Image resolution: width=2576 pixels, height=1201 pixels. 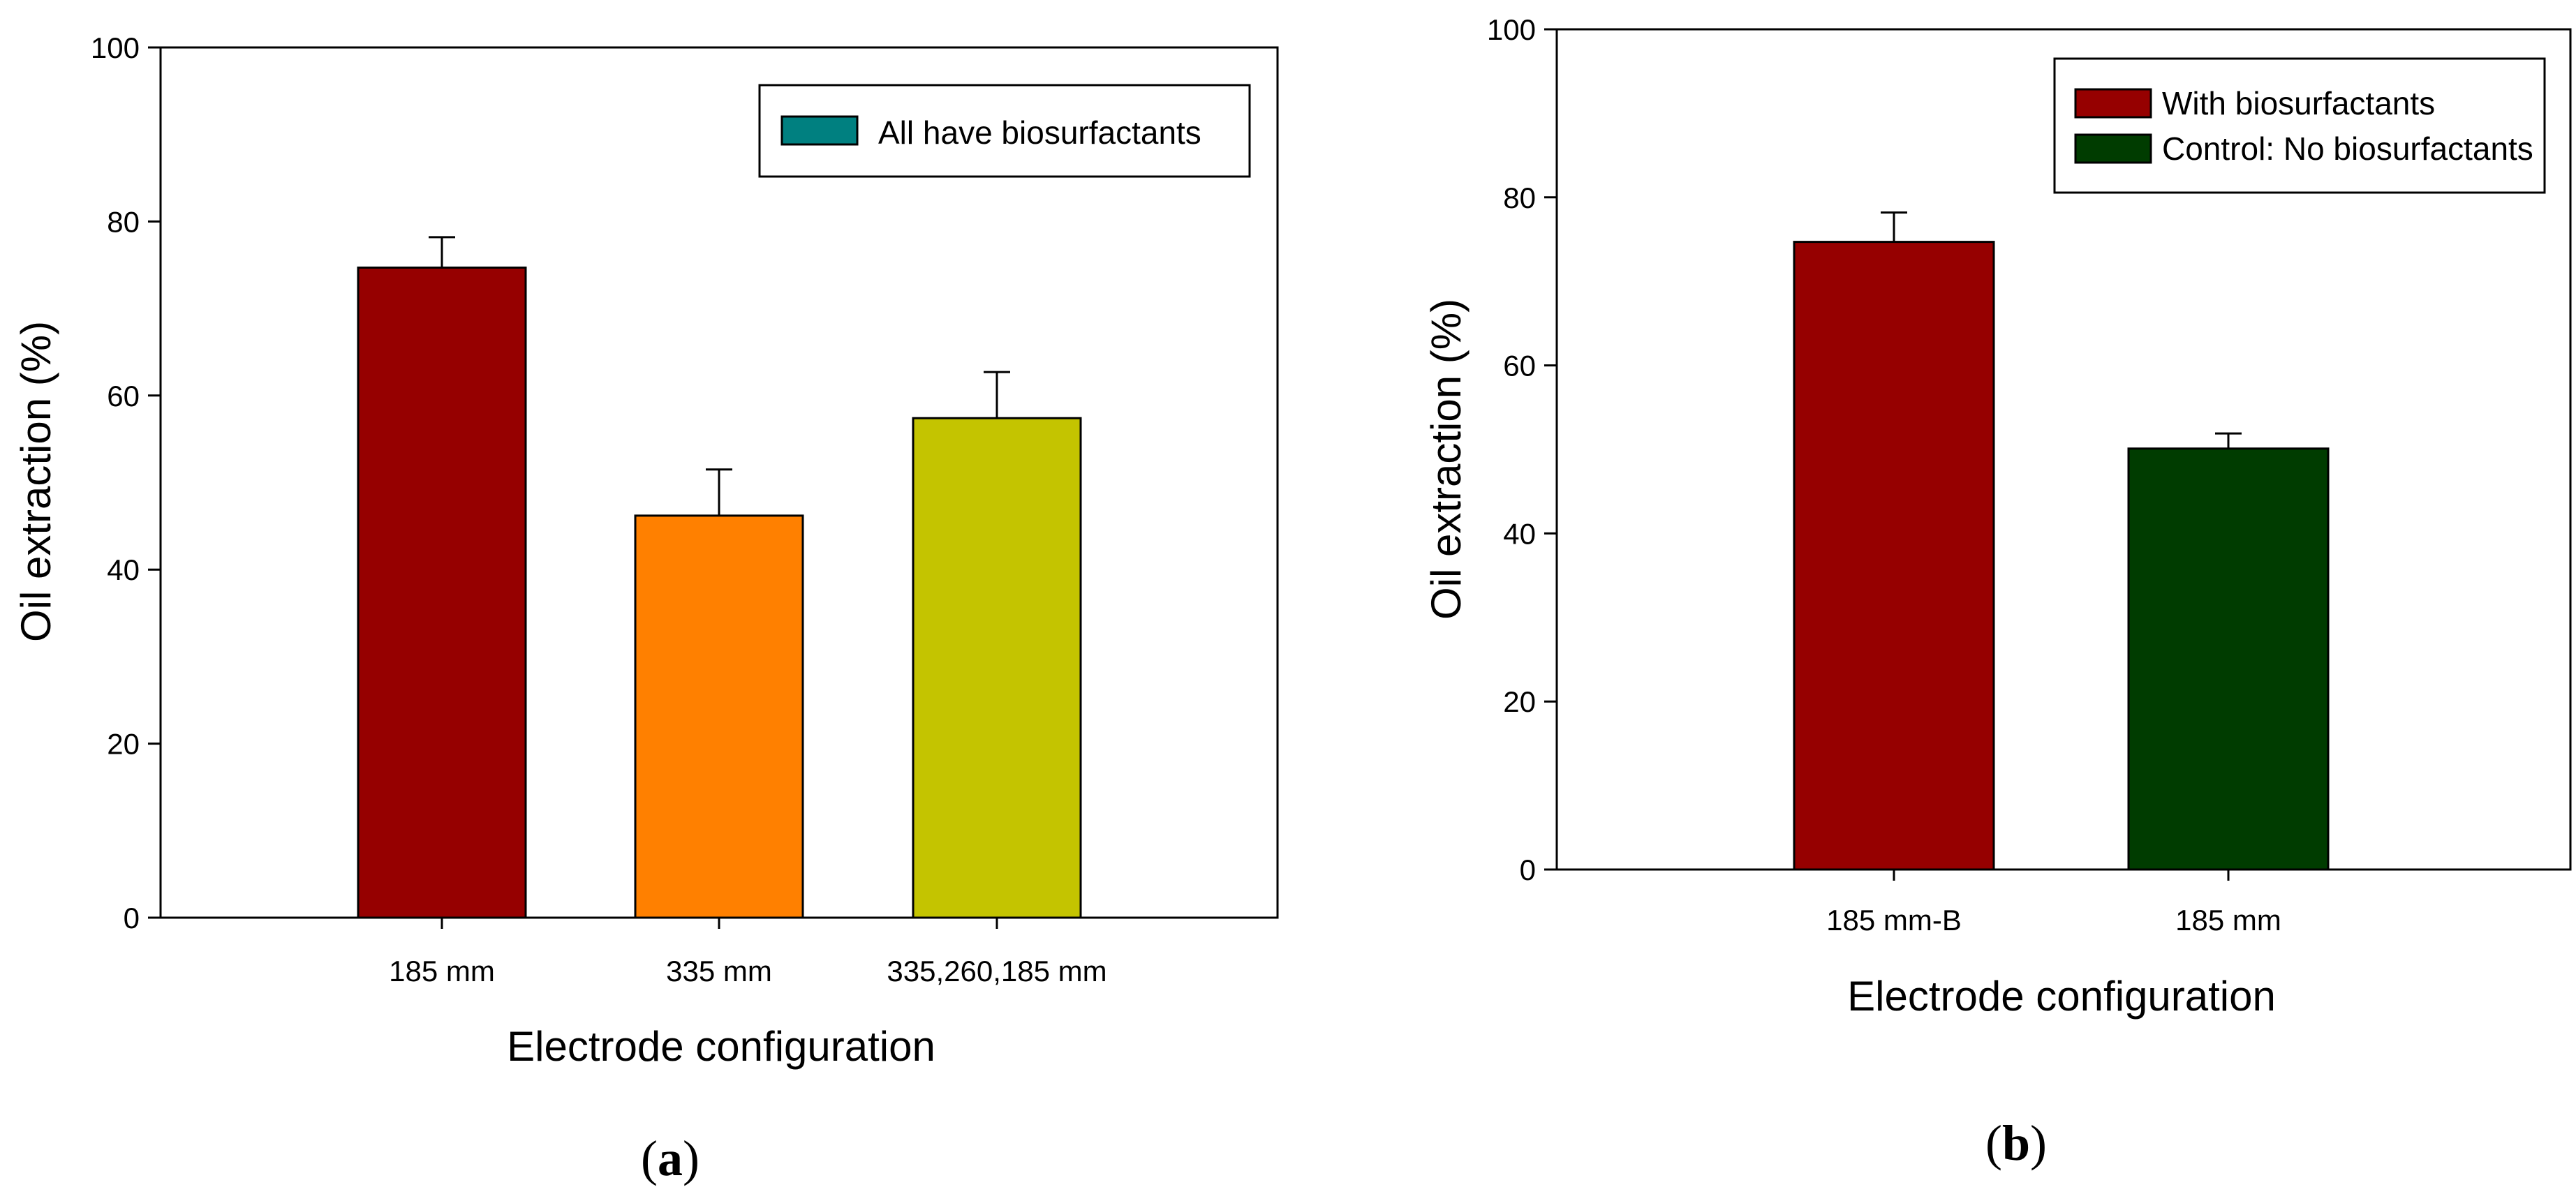 What do you see at coordinates (1522, 449) in the screenshot?
I see `y-ticks-b: 0 20 40 60 80 100` at bounding box center [1522, 449].